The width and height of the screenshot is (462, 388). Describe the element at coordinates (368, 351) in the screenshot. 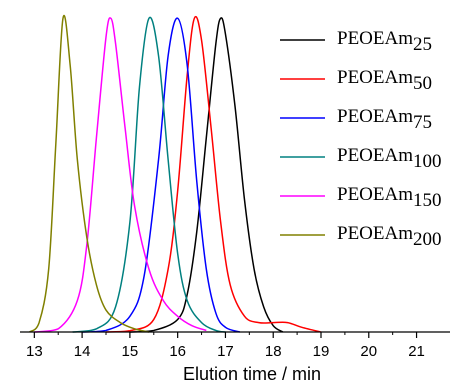

I see `x-tick-label: 20` at that location.